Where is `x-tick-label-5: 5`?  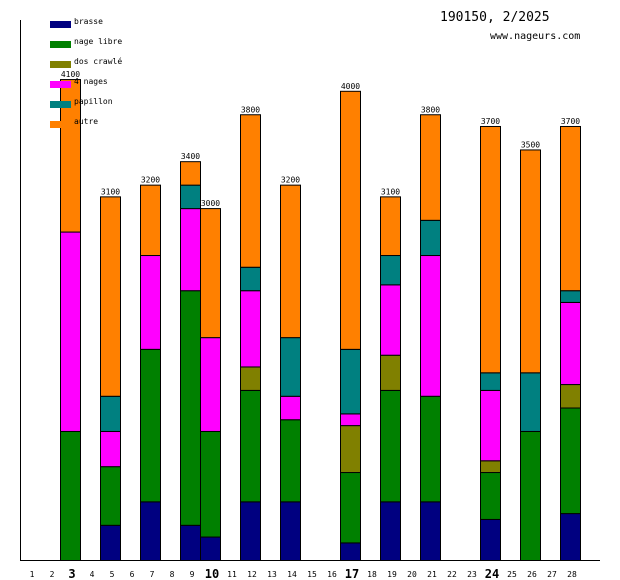
x-tick-label-5: 5 is located at coordinates (112, 574).